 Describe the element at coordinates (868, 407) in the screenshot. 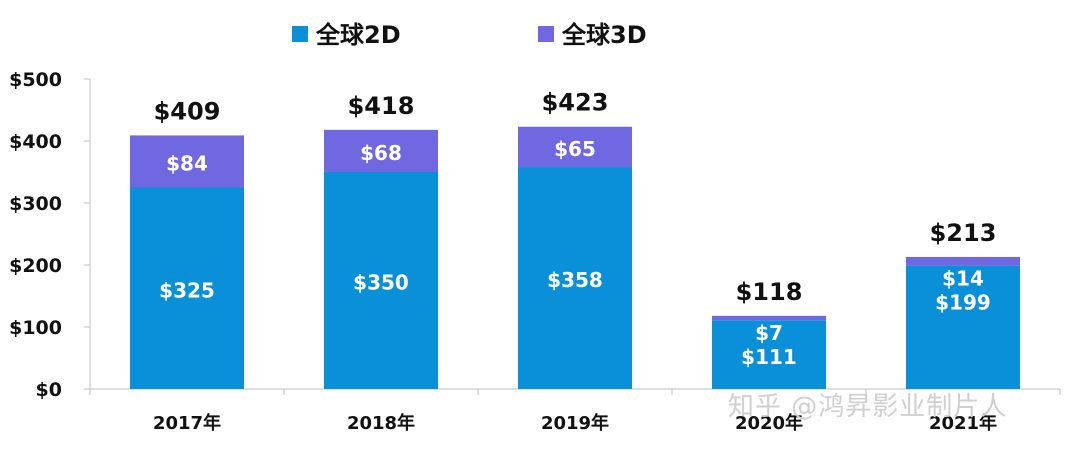

I see `watermark: 知乎 @鸿昇影业制片人` at that location.